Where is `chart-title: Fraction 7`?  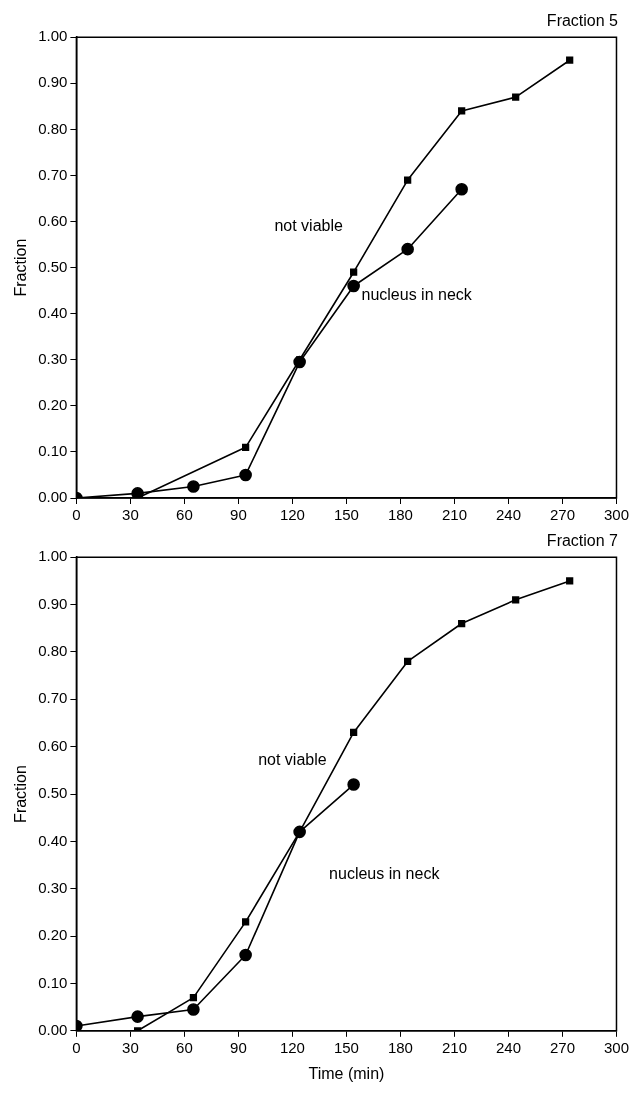
chart-title: Fraction 7 is located at coordinates (582, 541).